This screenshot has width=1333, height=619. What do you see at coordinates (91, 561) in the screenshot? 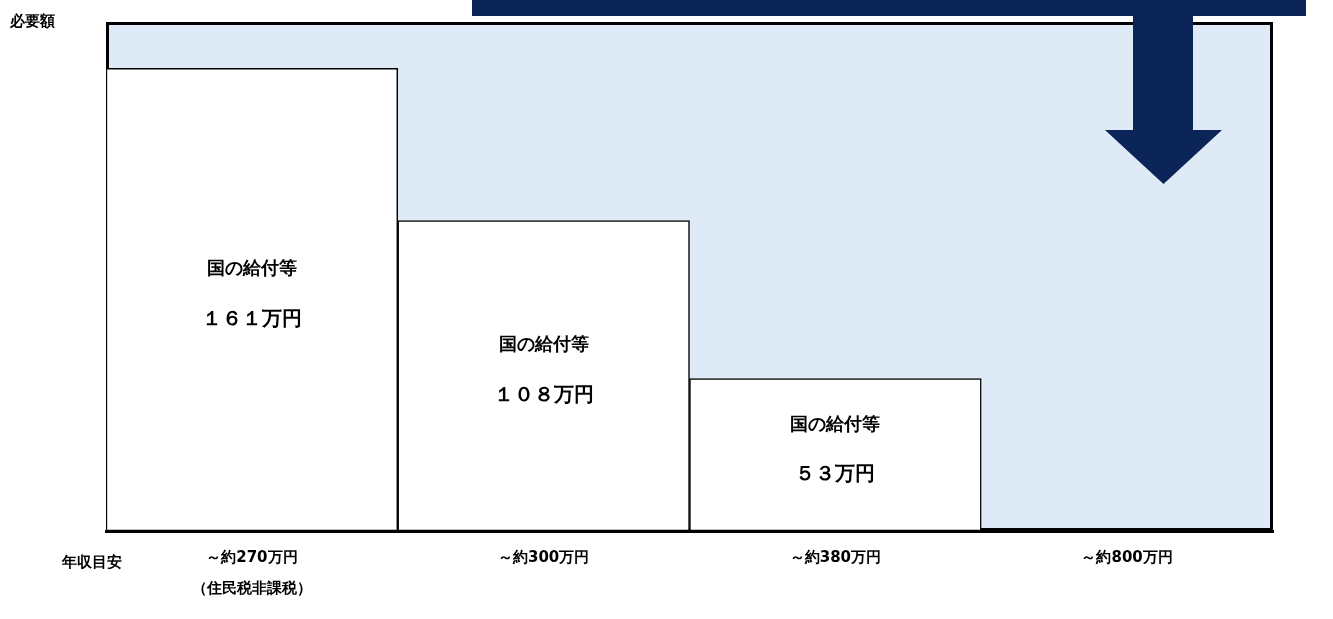
I see `x-axis-title: 年収目安` at bounding box center [91, 561].